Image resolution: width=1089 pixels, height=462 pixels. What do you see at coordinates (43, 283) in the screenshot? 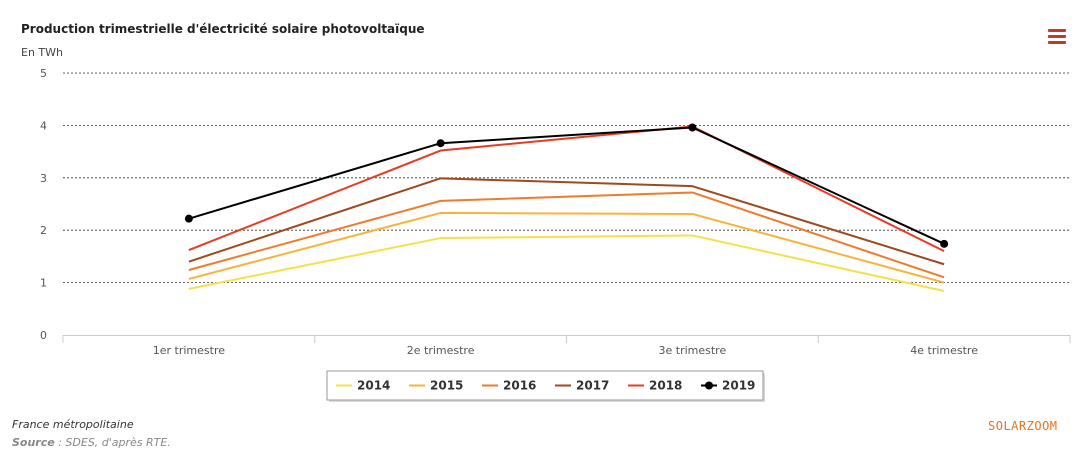
I see `y-tick-label: 1` at bounding box center [43, 283].